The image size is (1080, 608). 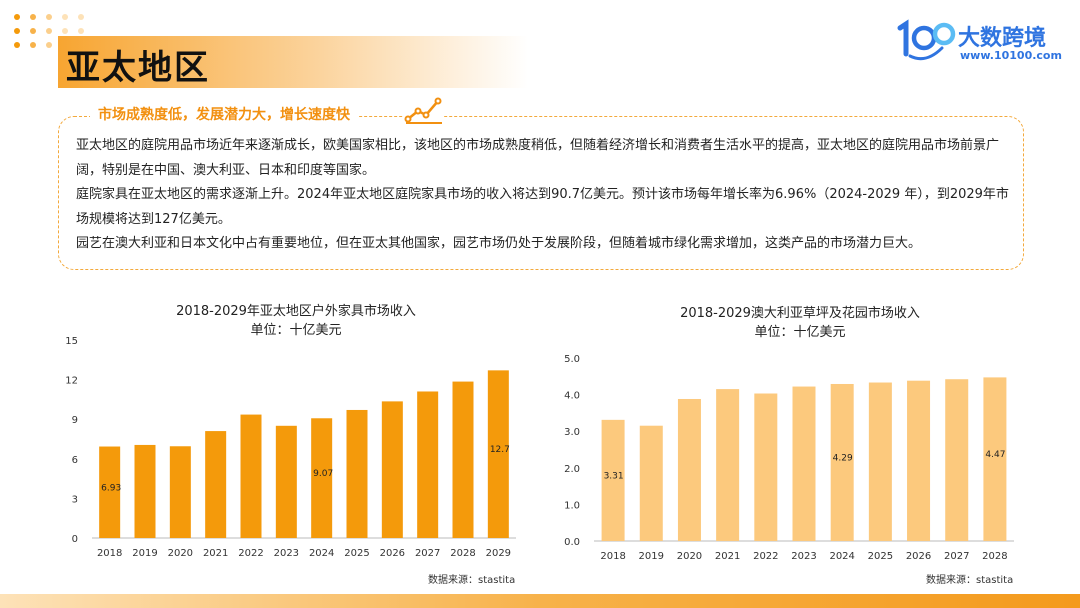 I want to click on chart-2-xtick: 2022, so click(x=765, y=556).